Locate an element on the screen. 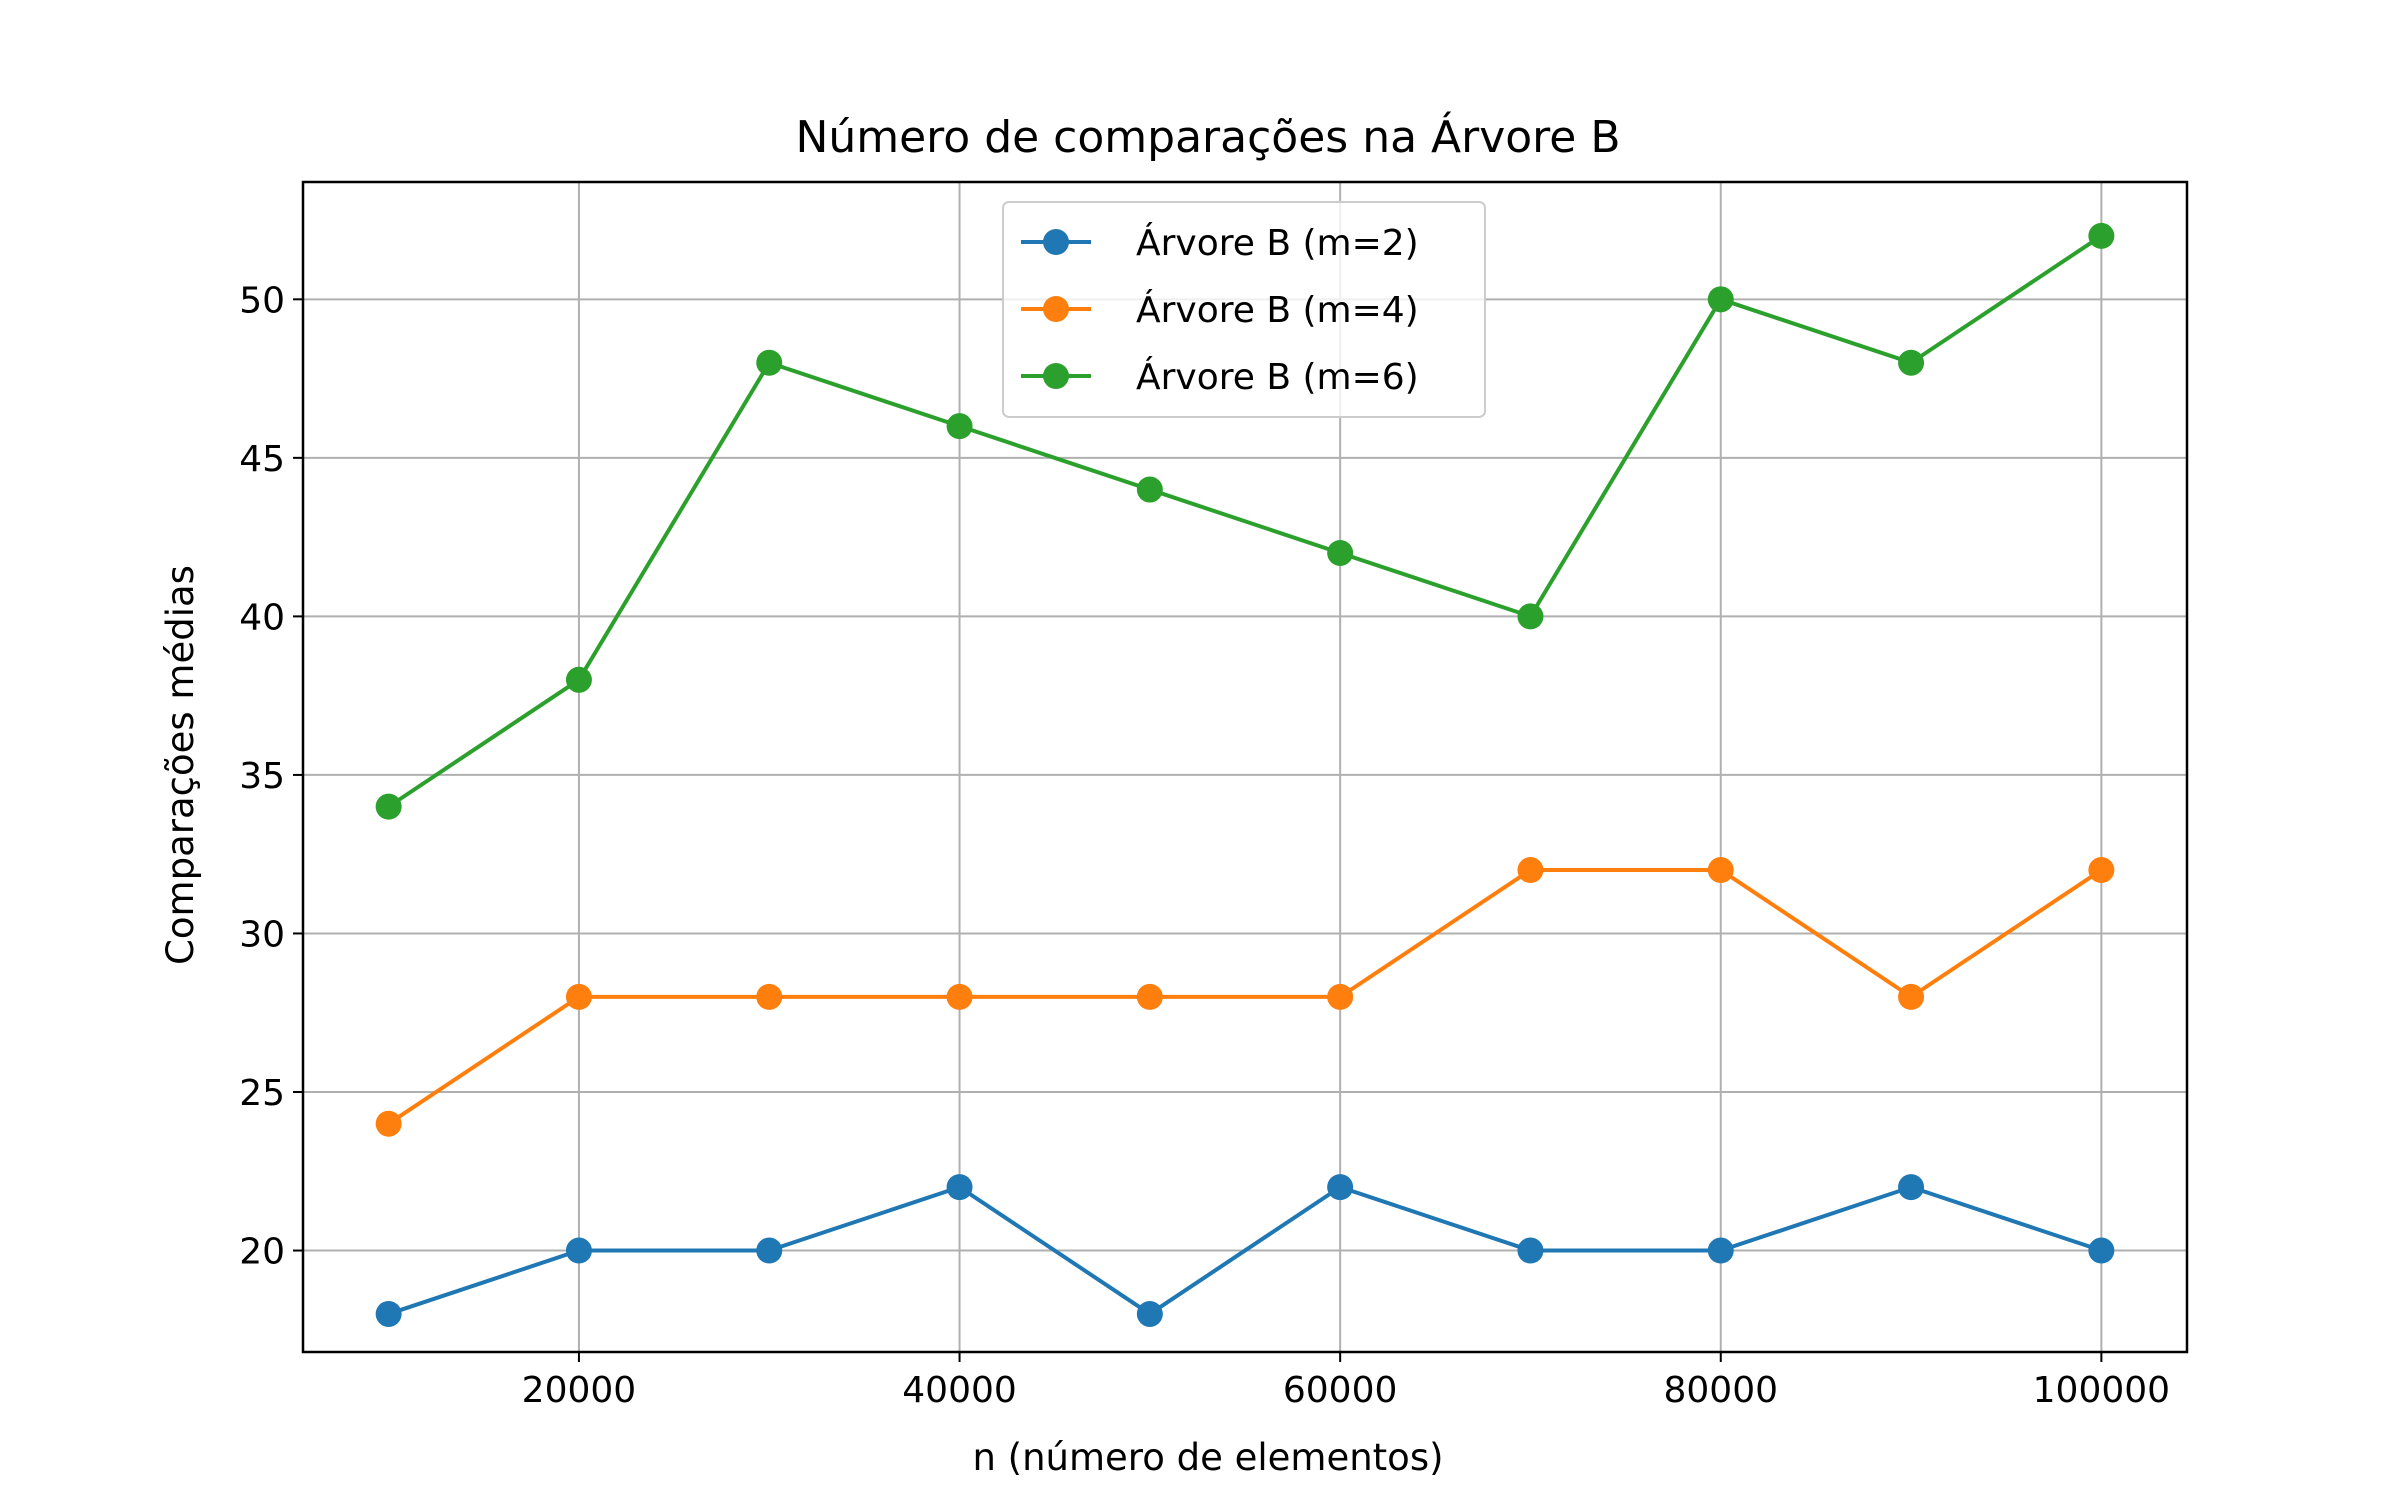 This screenshot has height=1500, width=2400. y-tick-label: 45 is located at coordinates (262, 459).